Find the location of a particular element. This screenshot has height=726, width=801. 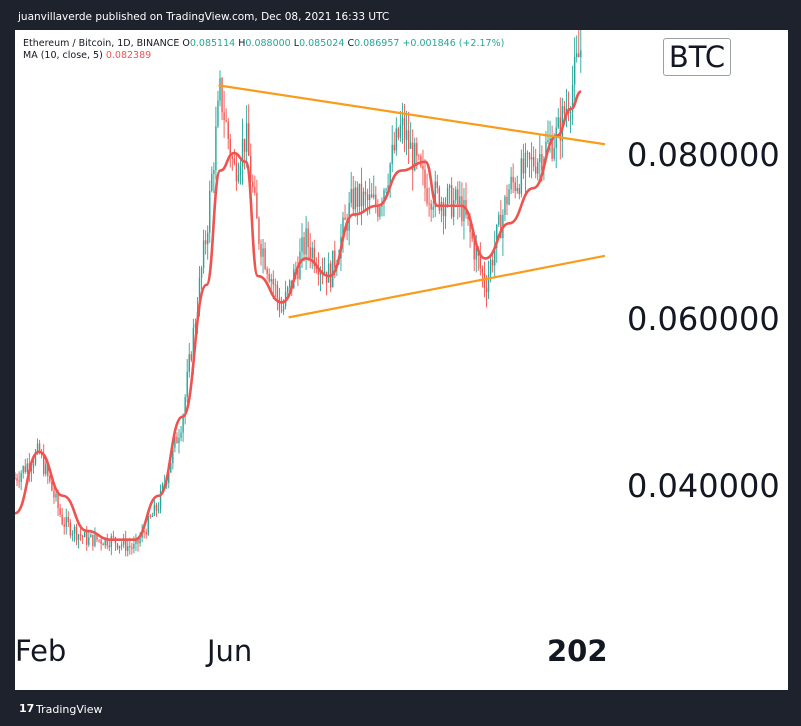

footer-bar: 17 TradingView is located at coordinates (400, 708).